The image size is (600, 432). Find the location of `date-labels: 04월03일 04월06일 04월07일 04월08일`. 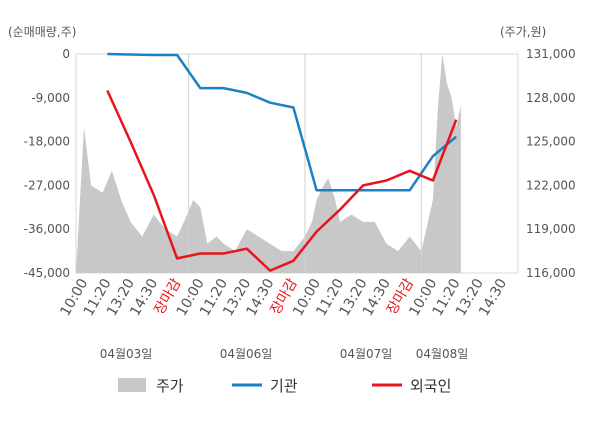

date-labels: 04월03일 04월06일 04월07일 04월08일 is located at coordinates (284, 354).